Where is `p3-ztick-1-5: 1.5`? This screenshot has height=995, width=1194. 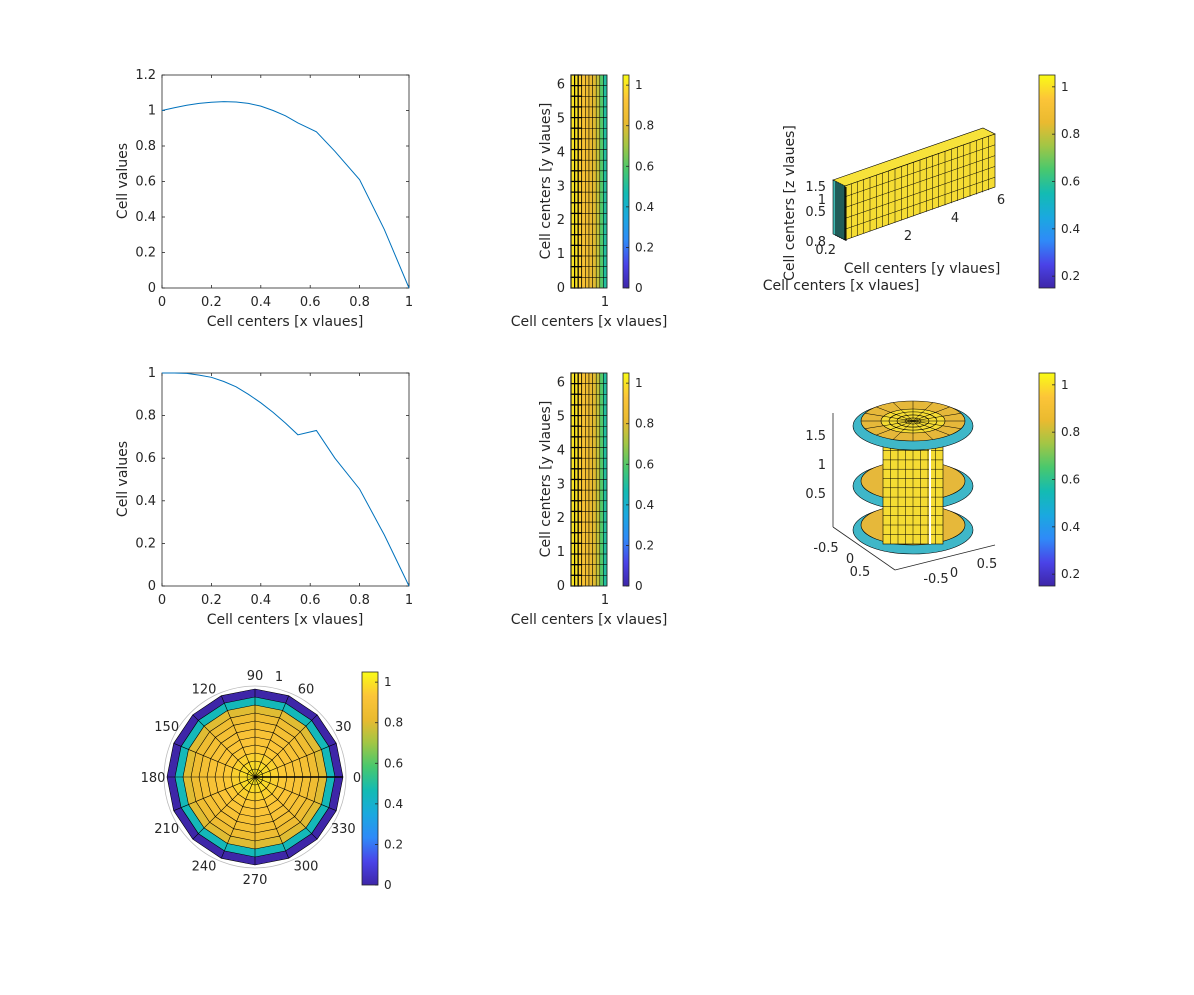 p3-ztick-1-5: 1.5 is located at coordinates (815, 187).